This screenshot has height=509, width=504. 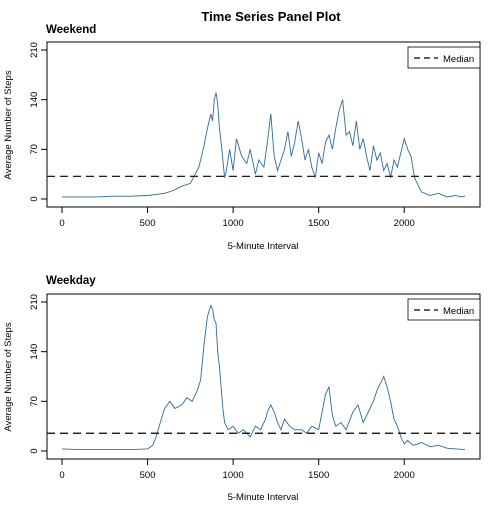 What do you see at coordinates (71, 30) in the screenshot?
I see `panel-title: Weekend` at bounding box center [71, 30].